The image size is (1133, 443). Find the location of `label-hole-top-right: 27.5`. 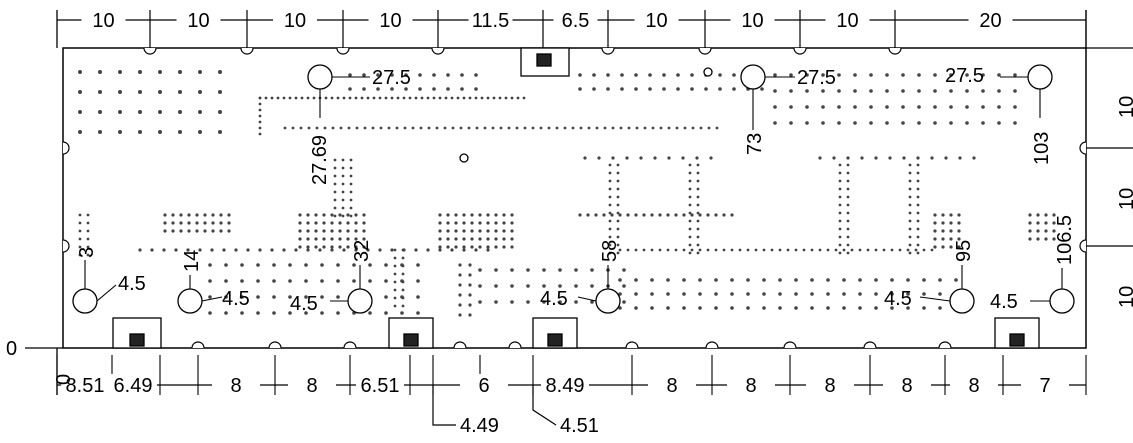

label-hole-top-right: 27.5 is located at coordinates (964, 76).